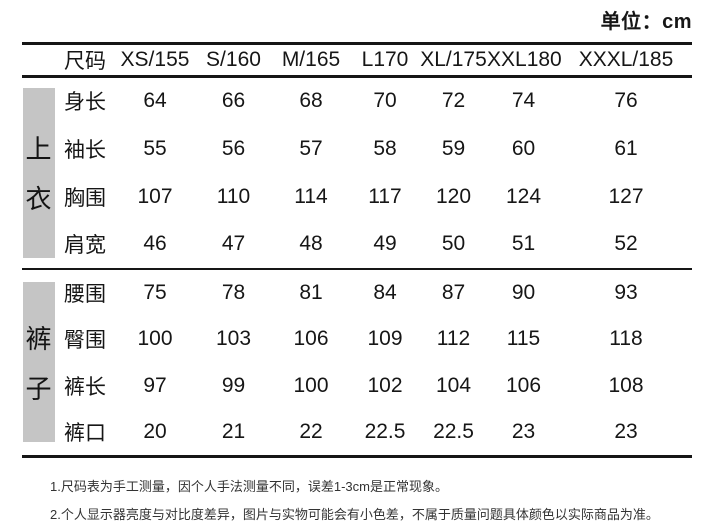  I want to click on cell-value: 120, so click(453, 196).